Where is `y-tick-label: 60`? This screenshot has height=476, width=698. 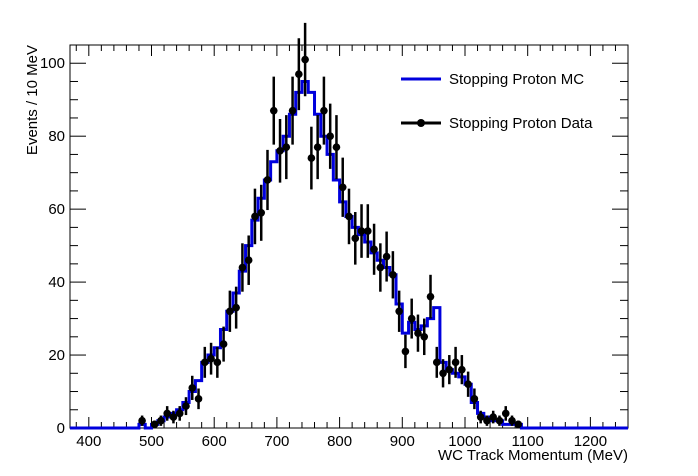
y-tick-label: 60 is located at coordinates (56, 209).